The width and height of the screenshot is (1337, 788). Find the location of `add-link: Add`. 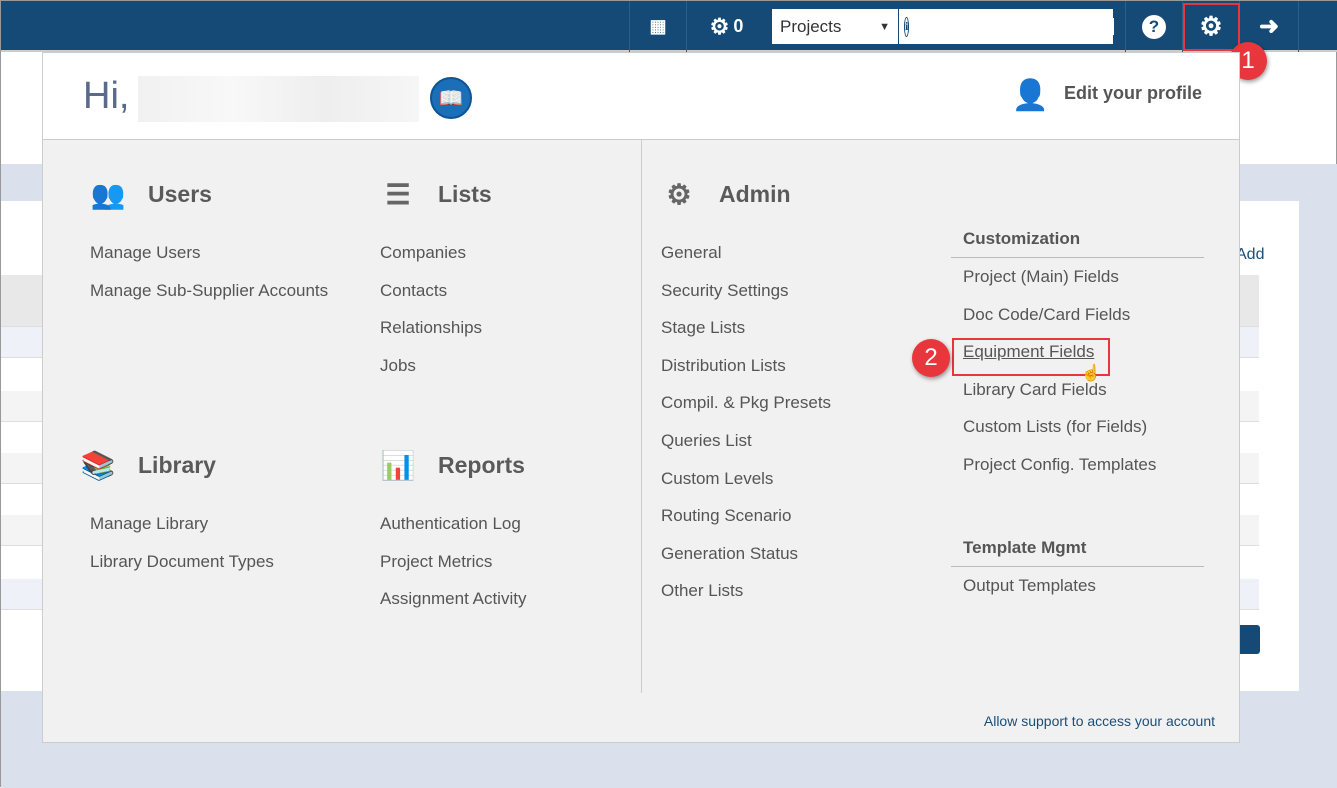

add-link: Add is located at coordinates (1250, 254).